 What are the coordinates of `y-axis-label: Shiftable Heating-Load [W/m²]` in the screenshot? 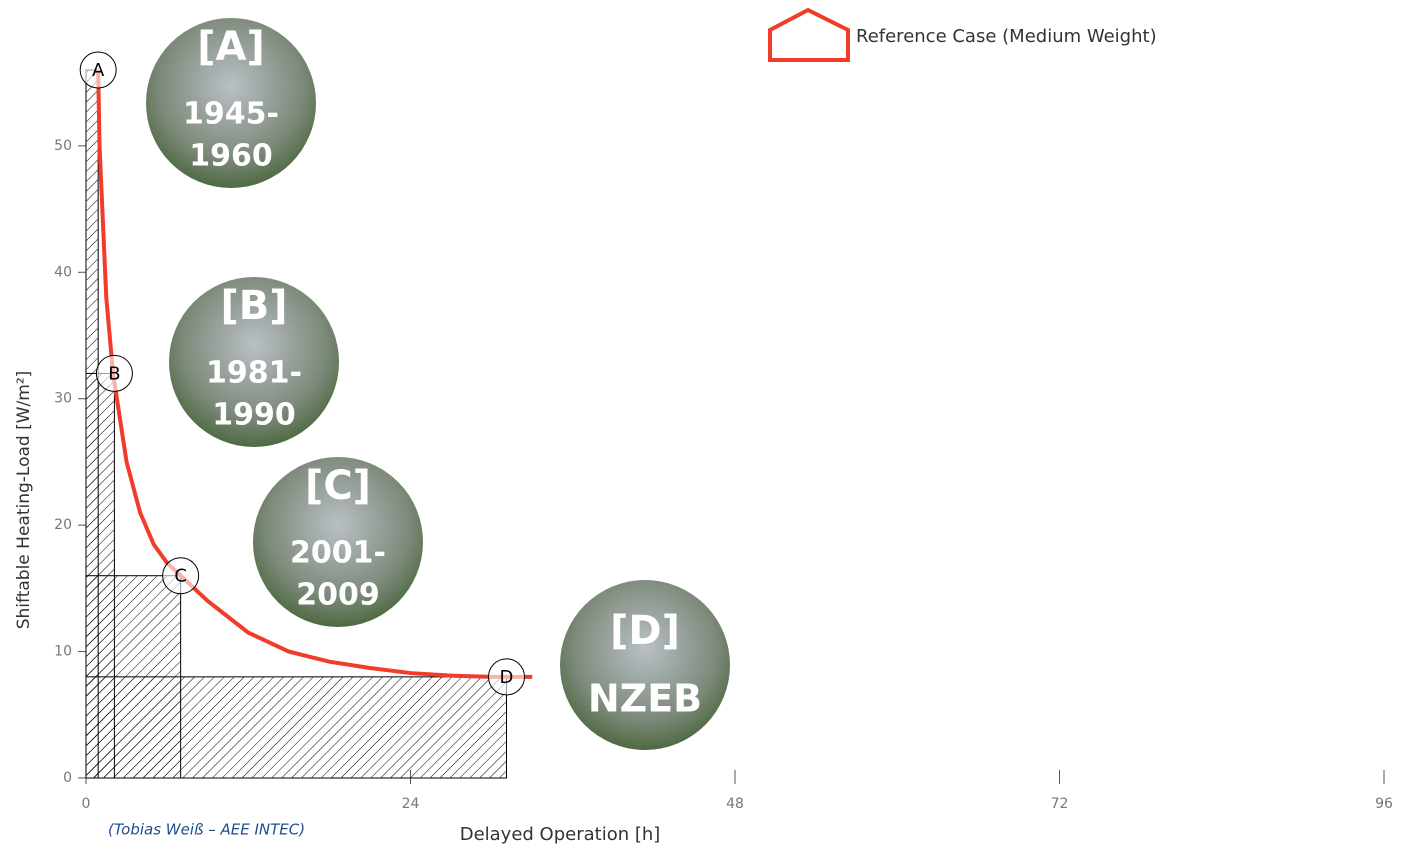 It's located at (24, 500).